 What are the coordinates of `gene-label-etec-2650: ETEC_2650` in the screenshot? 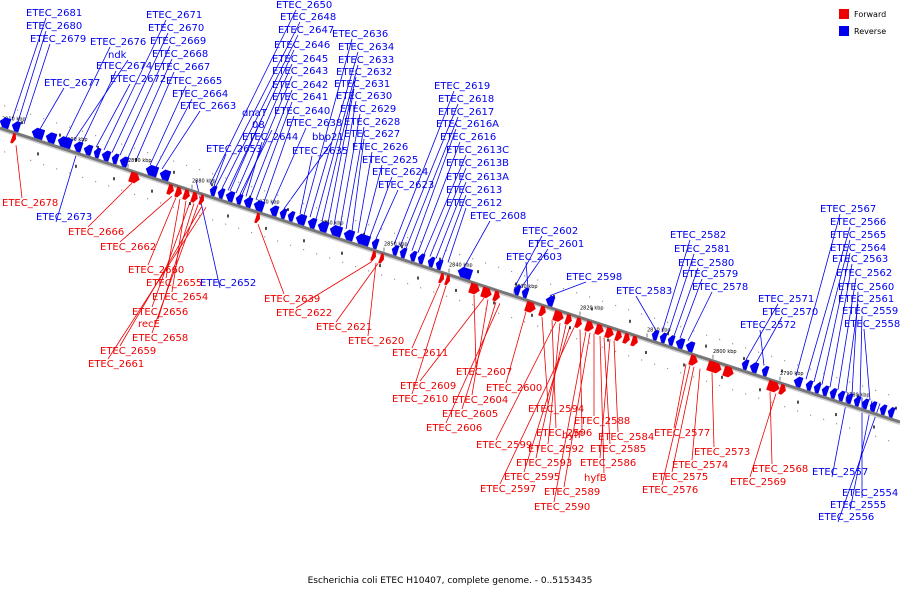 It's located at (304, 5).